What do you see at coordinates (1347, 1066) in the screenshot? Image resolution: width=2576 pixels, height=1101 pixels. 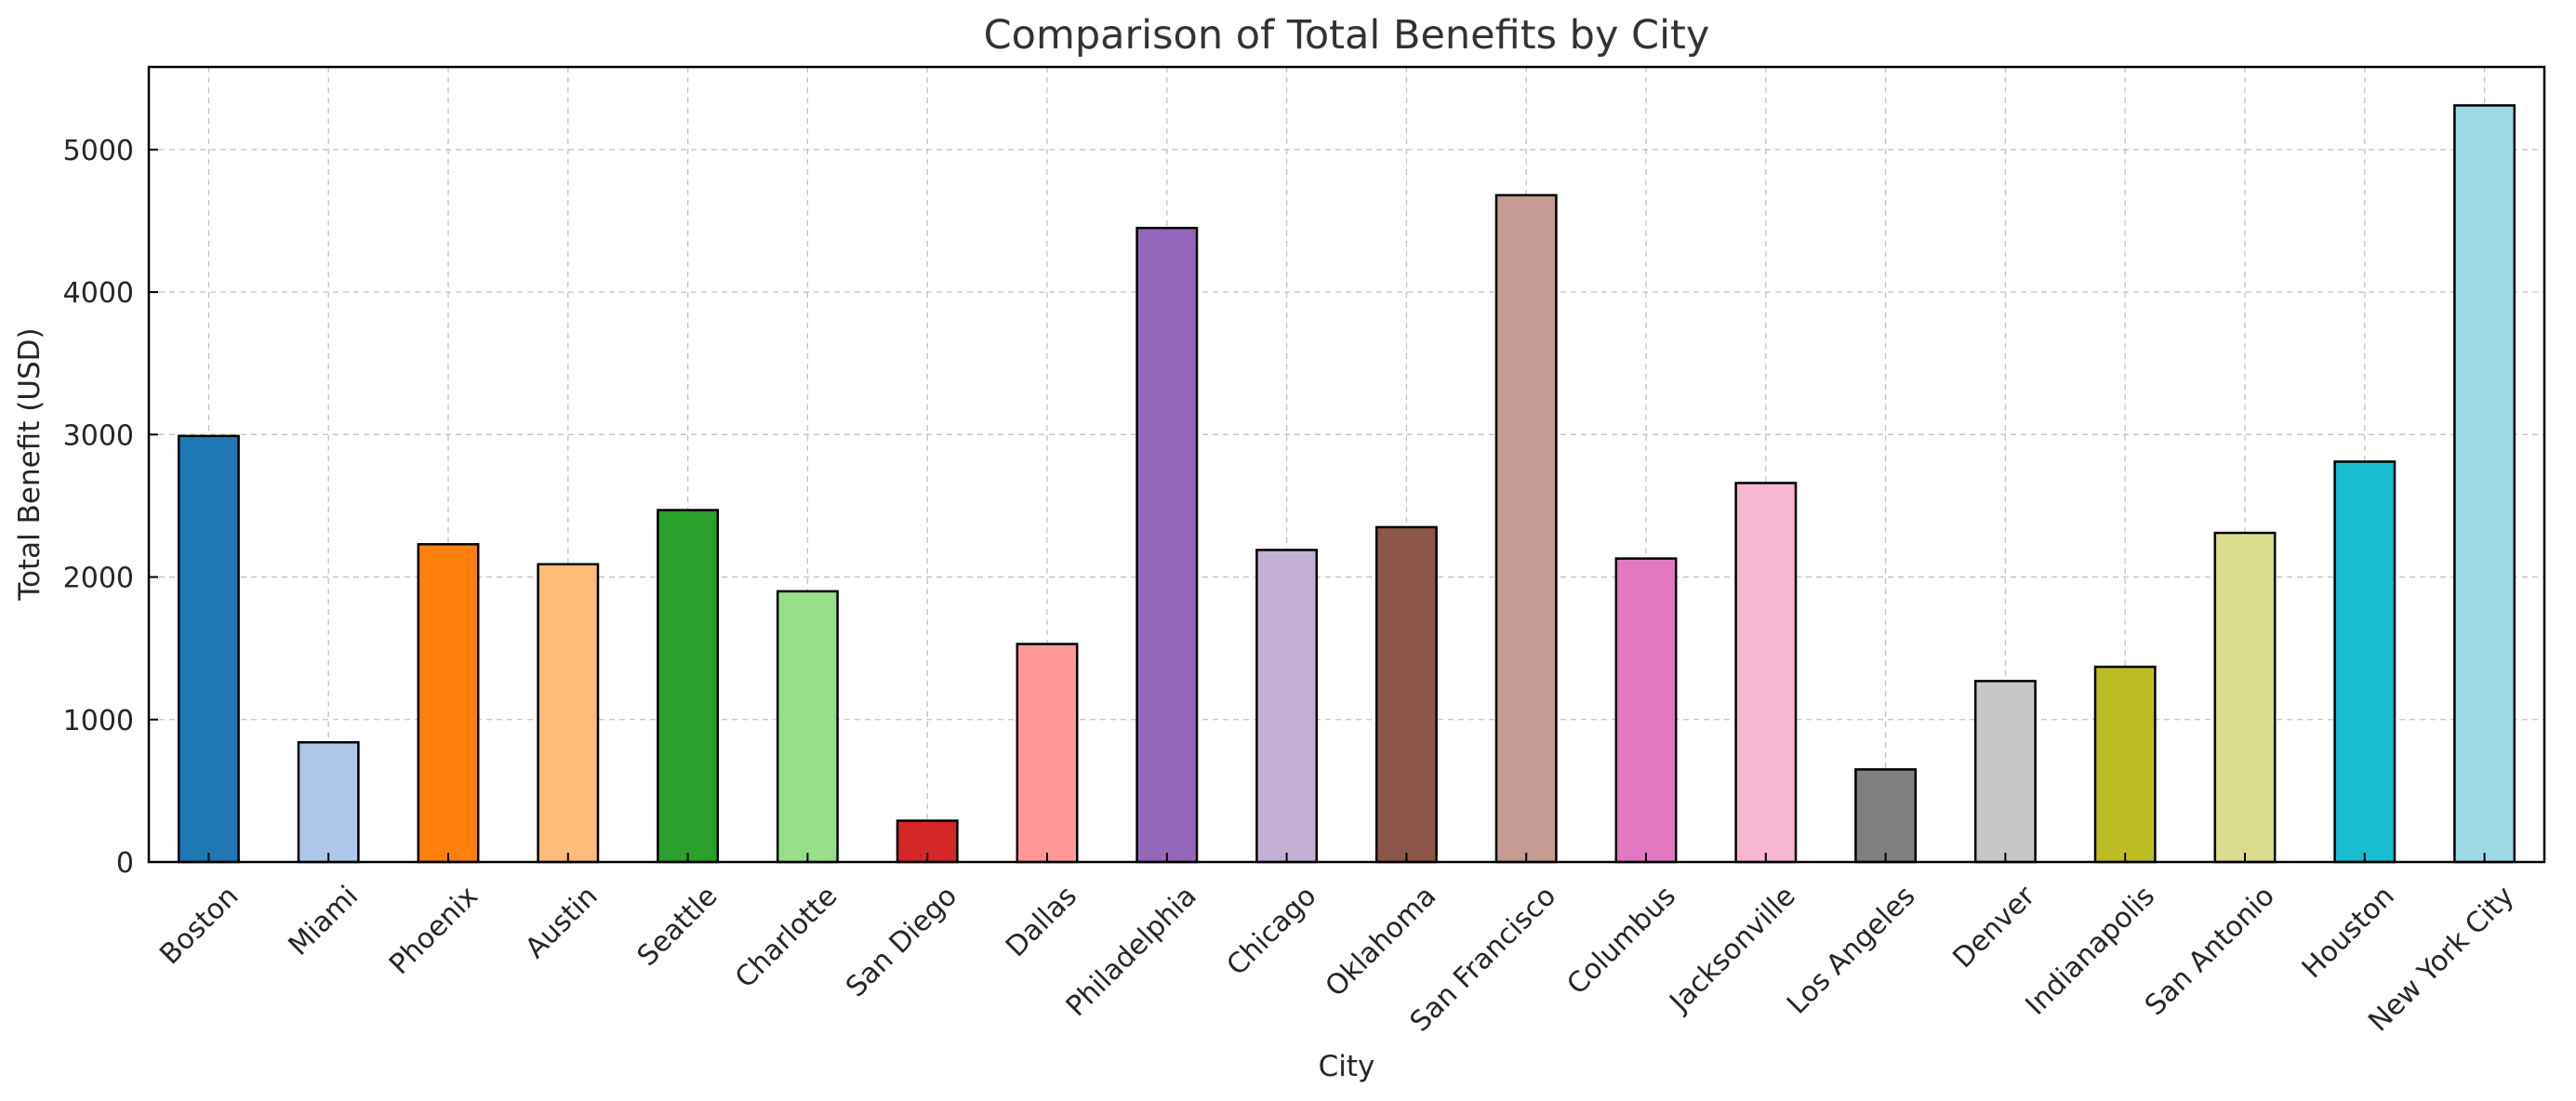 I see `x-axis-label: City` at bounding box center [1347, 1066].